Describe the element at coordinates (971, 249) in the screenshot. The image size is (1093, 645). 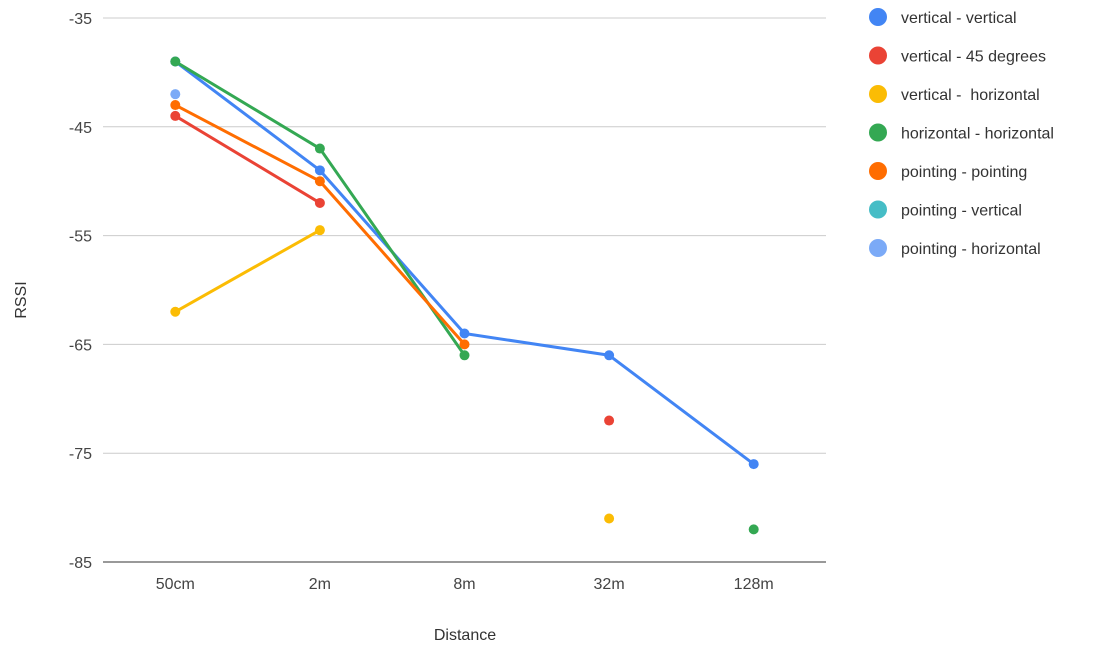
I see `legend-label: pointing - horizontal` at that location.